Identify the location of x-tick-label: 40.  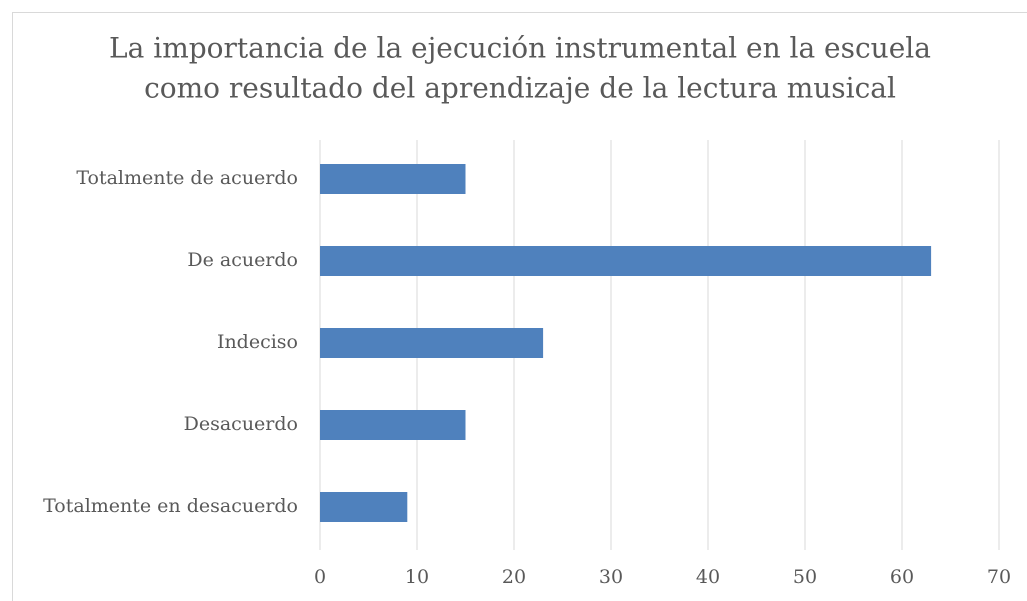
(708, 577).